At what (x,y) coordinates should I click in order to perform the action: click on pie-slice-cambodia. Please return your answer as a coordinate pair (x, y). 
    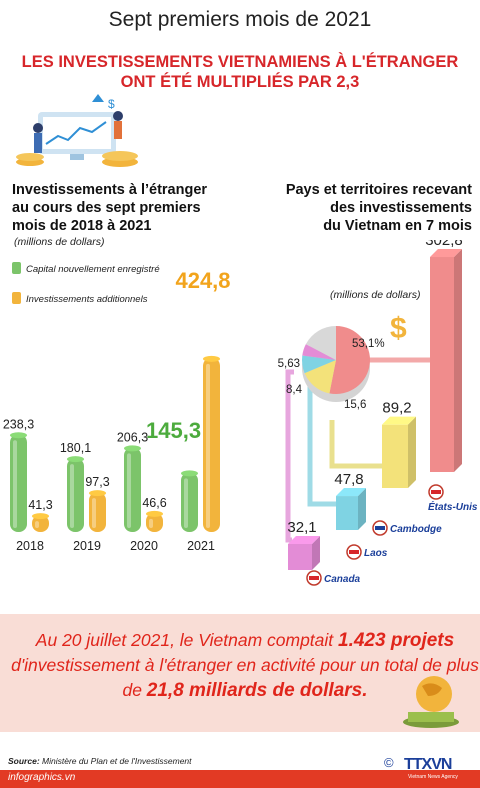
    Looking at the image, I should click on (320, 377).